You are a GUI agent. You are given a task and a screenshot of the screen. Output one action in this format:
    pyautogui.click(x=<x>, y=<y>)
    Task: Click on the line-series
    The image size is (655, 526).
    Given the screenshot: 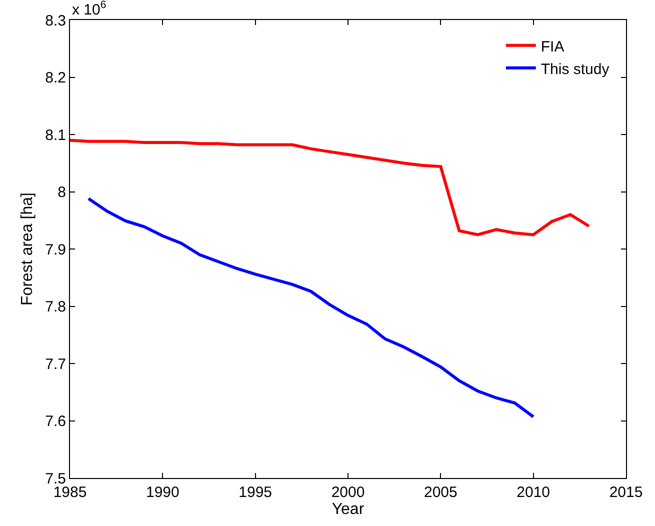 What is the action you would take?
    pyautogui.click(x=330, y=187)
    